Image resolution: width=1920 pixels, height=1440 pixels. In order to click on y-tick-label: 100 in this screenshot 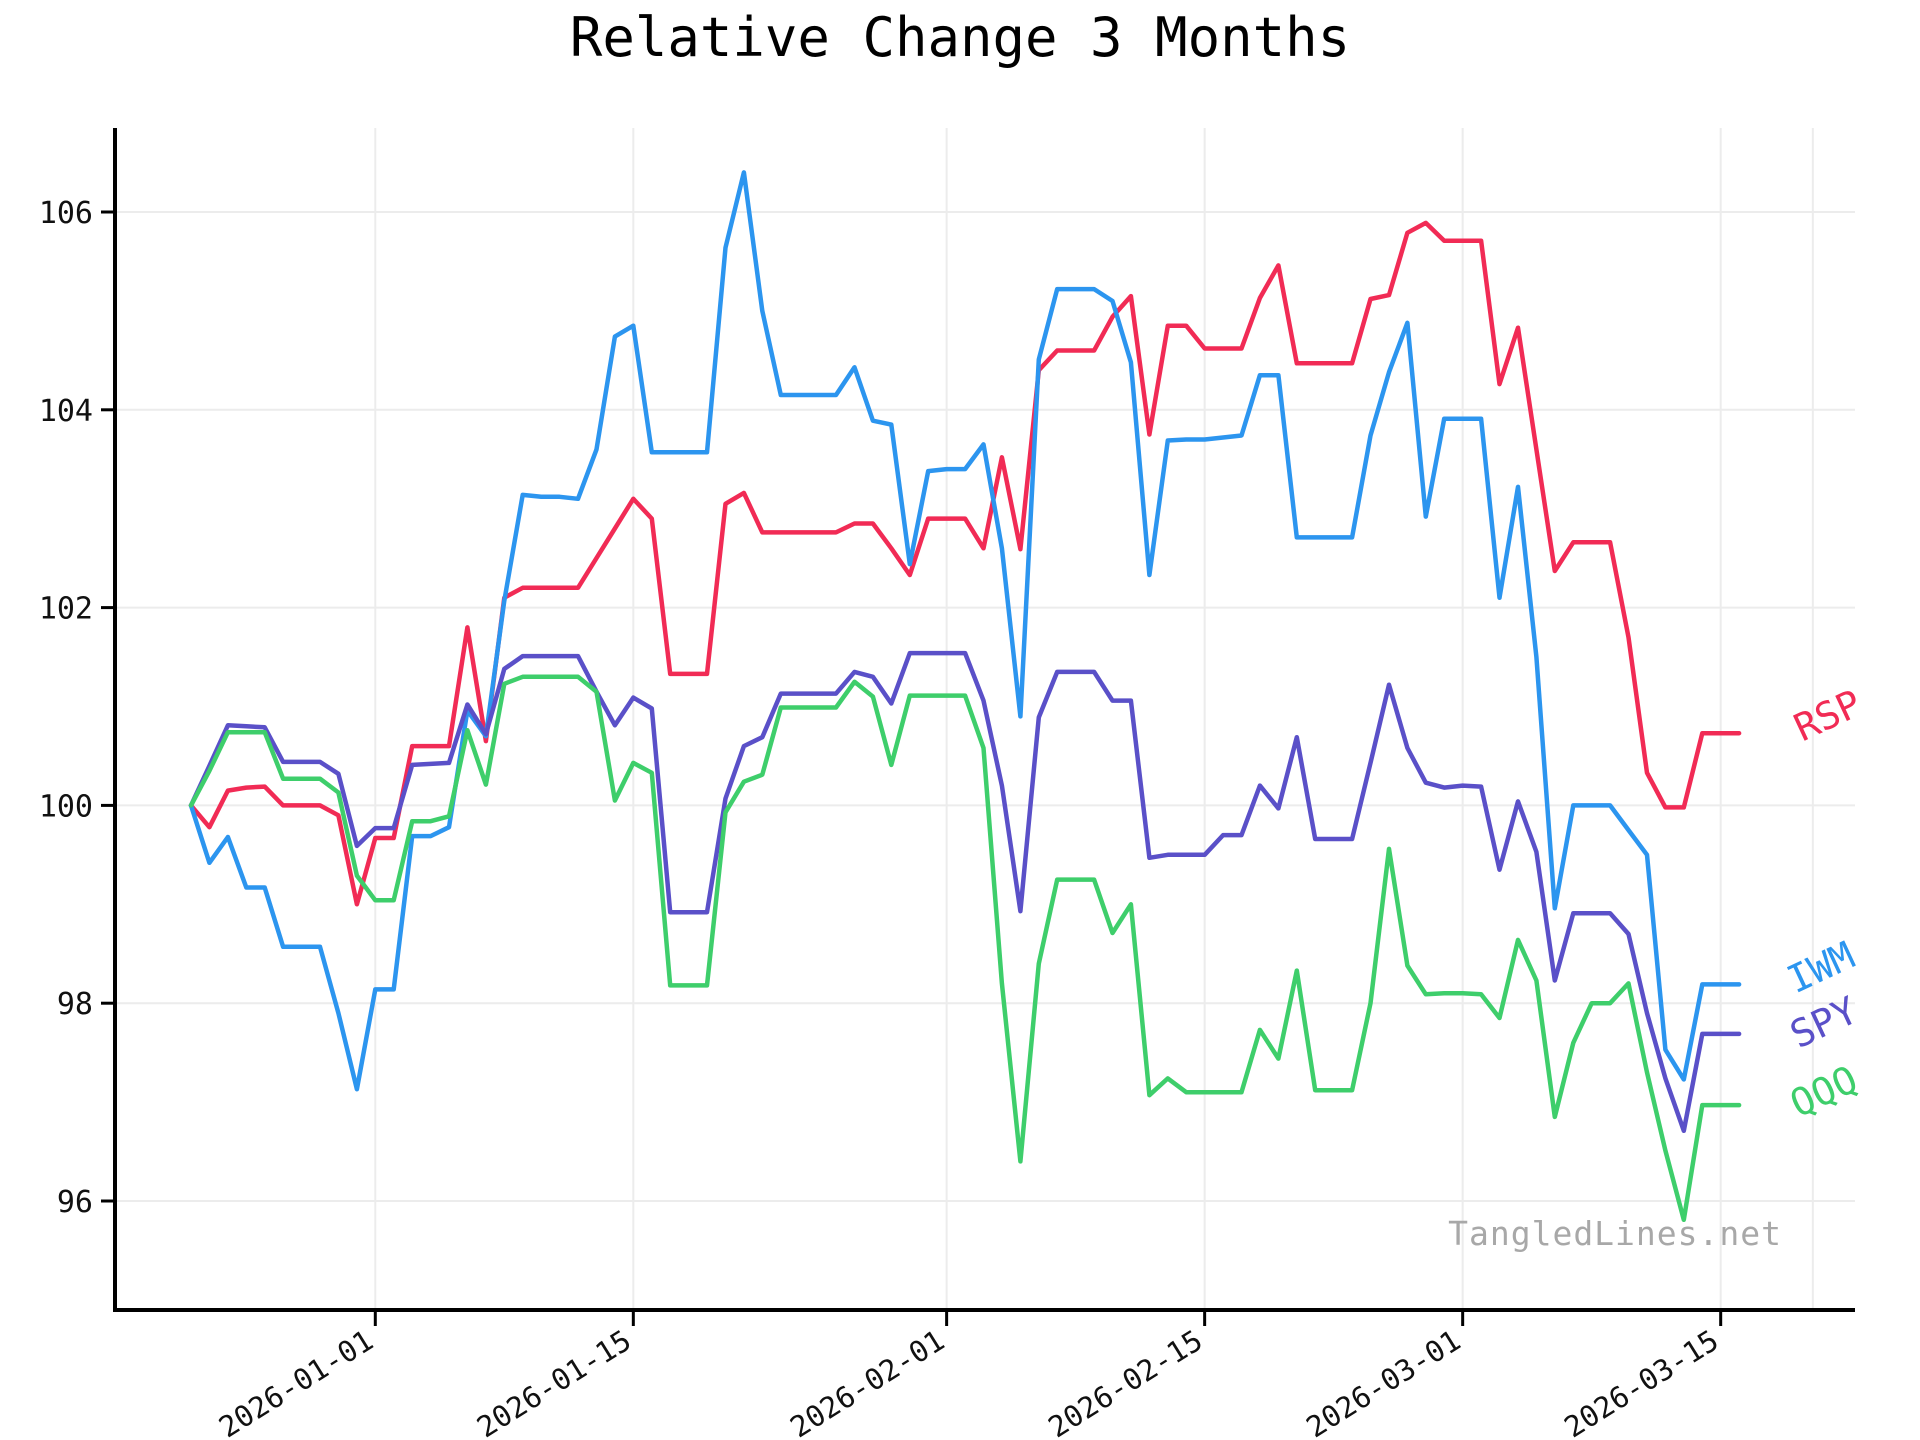, I will do `click(66, 806)`.